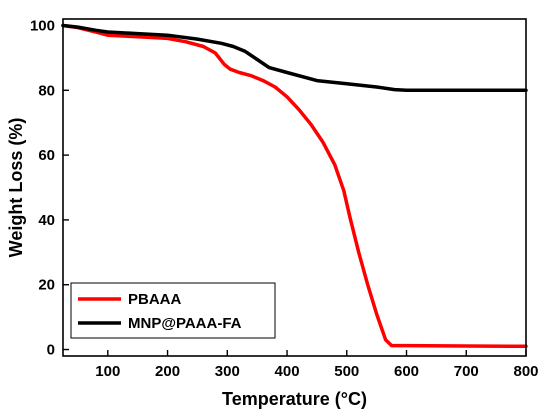  I want to click on x-tick-label: 100, so click(107, 371).